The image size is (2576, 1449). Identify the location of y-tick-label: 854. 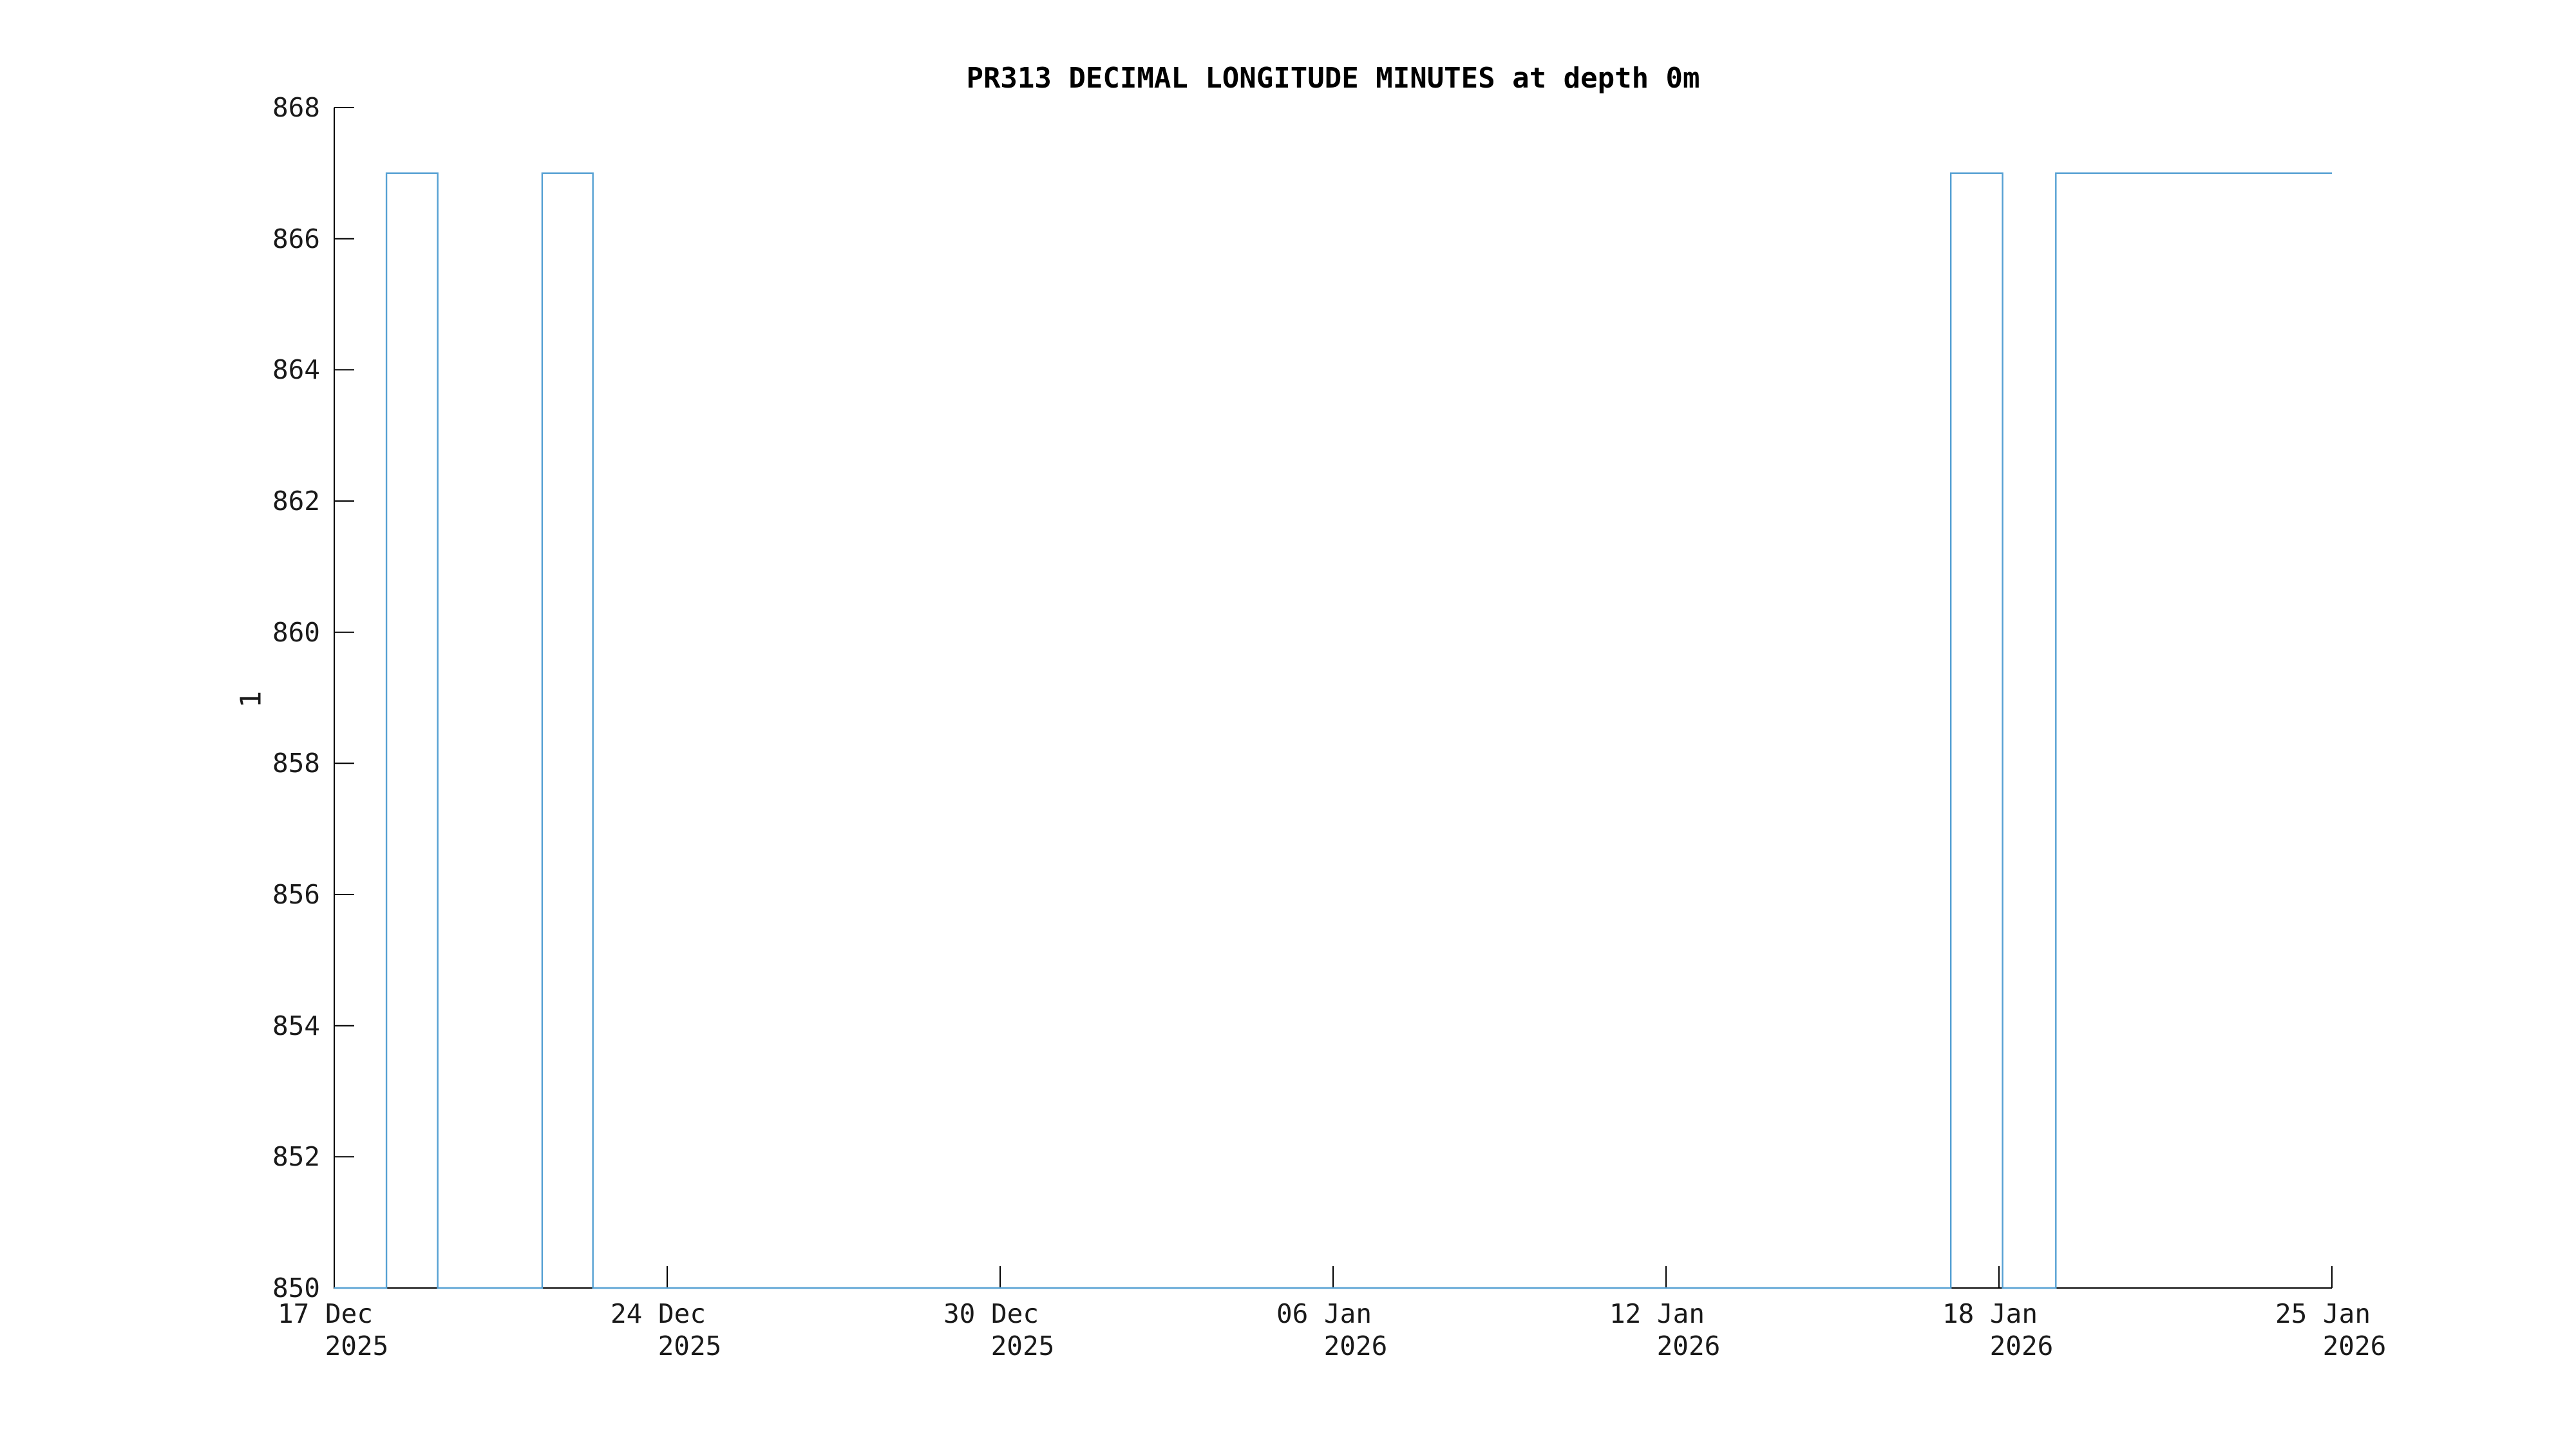
(296, 1026).